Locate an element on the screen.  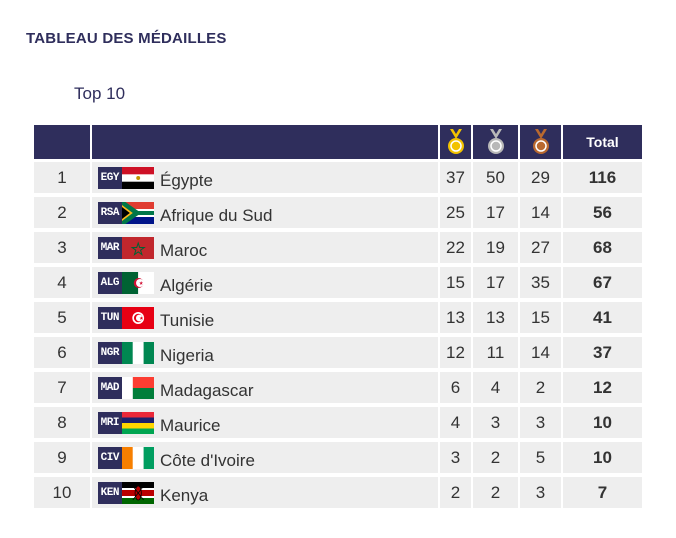
flag-badge: CIV is located at coordinates (126, 457).